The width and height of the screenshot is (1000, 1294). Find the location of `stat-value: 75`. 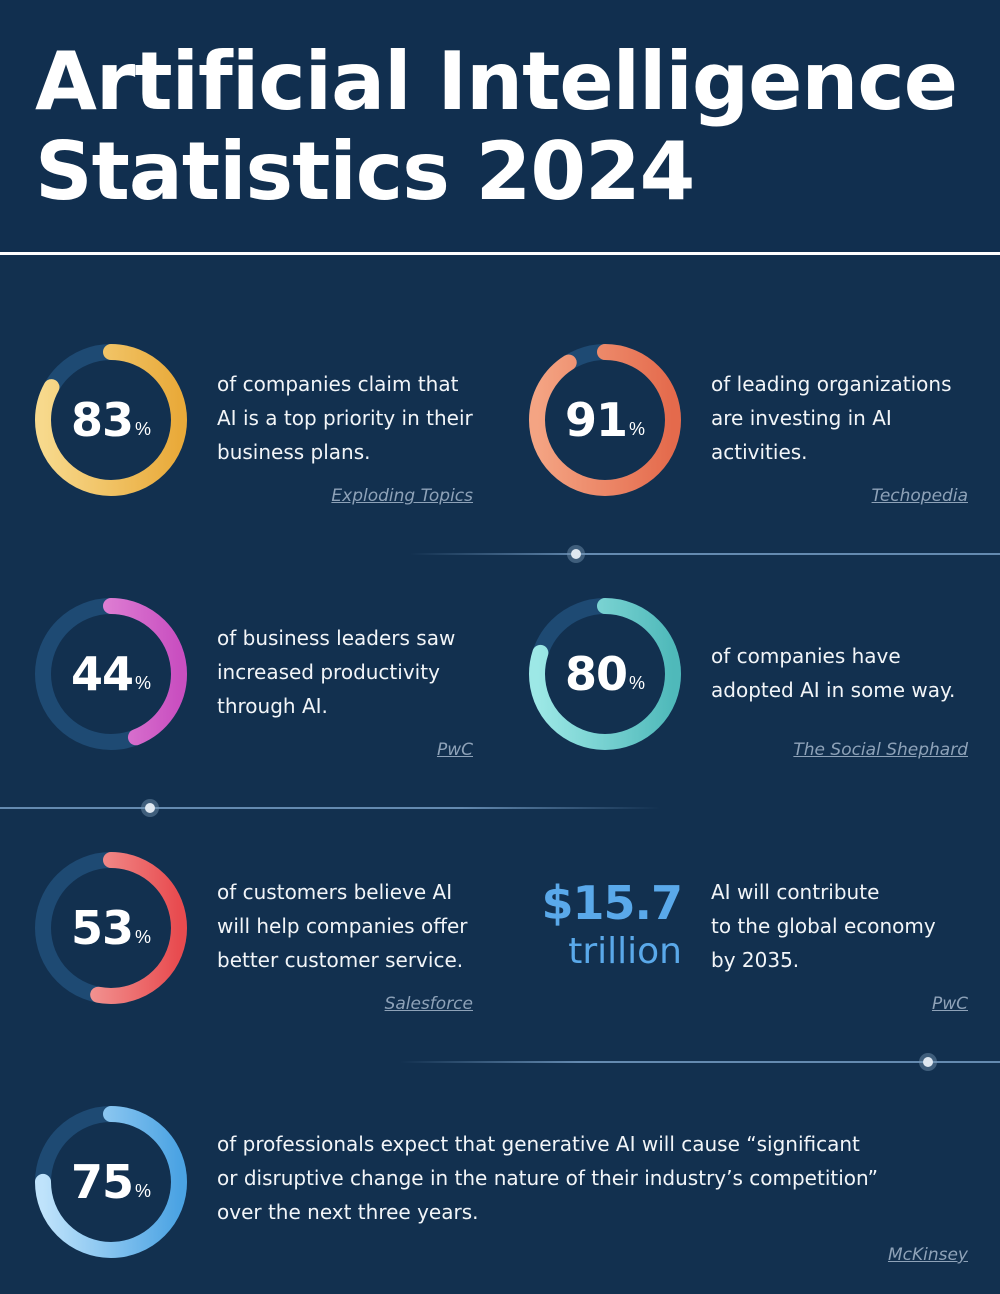

stat-value: 75 is located at coordinates (102, 1182).